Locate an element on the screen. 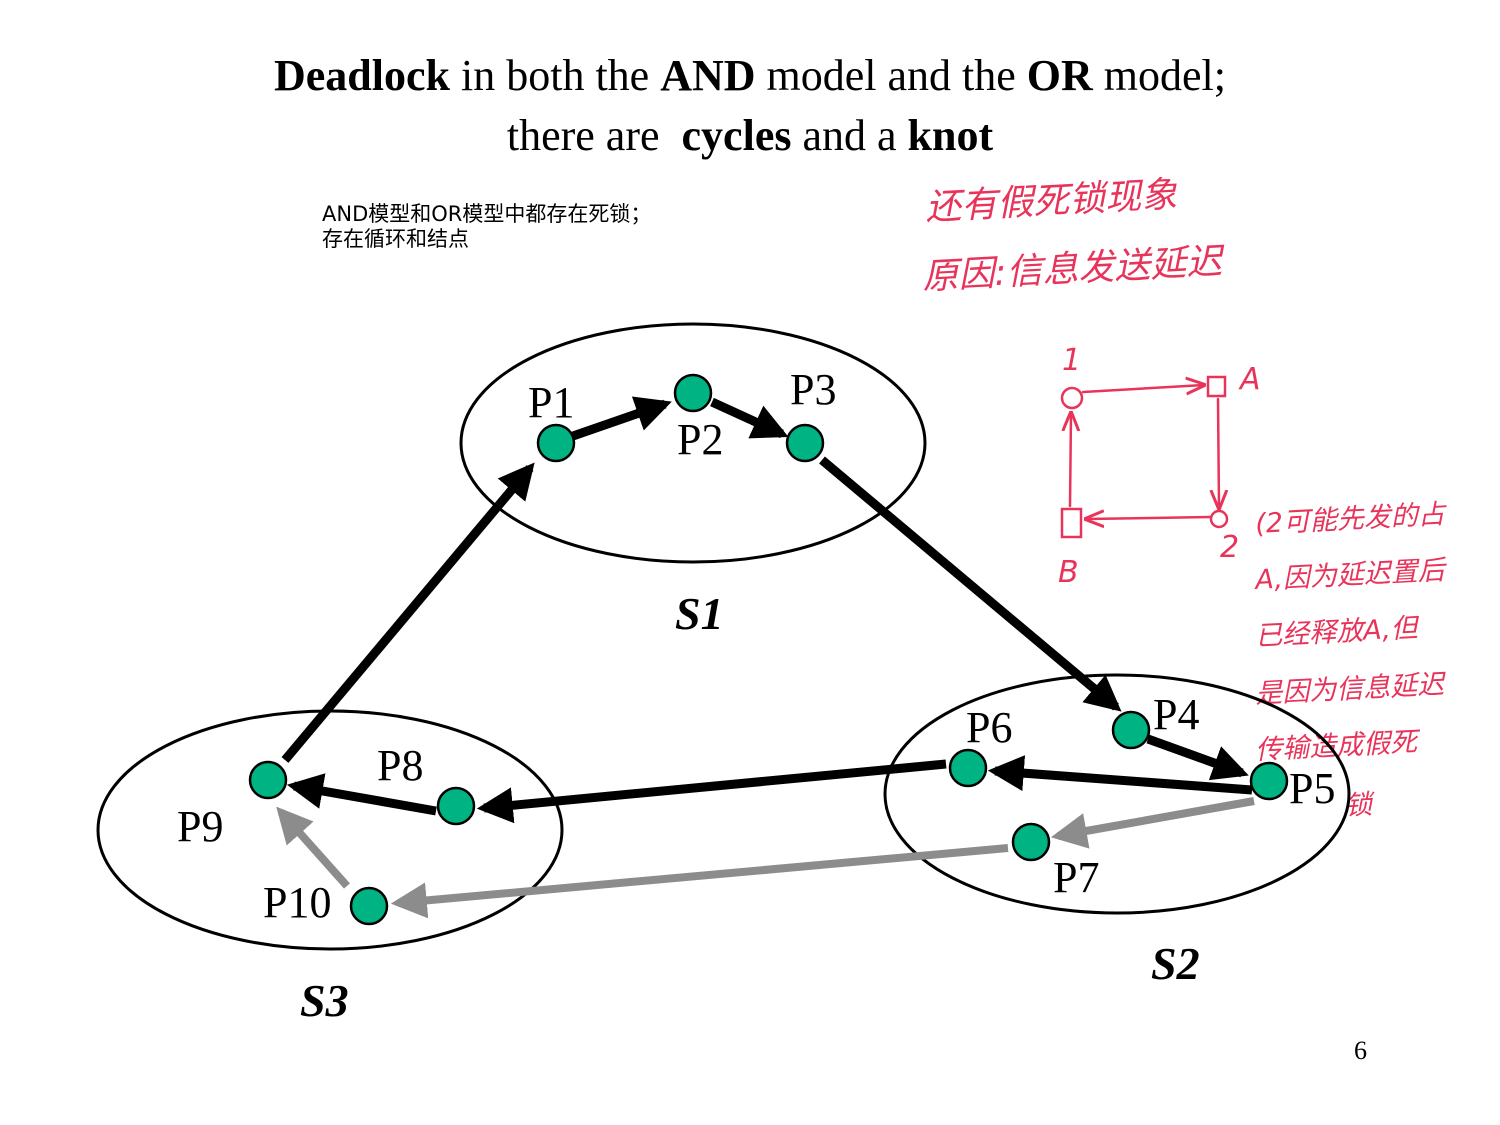 This screenshot has width=1500, height=1125. node-p6 is located at coordinates (968, 768).